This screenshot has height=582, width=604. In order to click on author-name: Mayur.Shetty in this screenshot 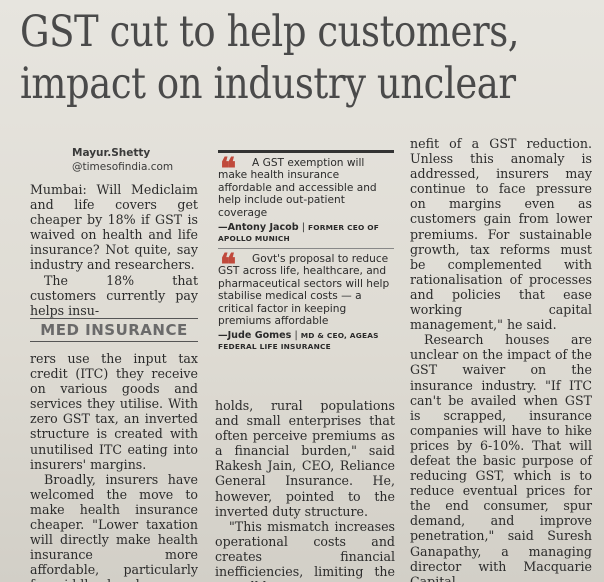, I will do `click(111, 153)`.